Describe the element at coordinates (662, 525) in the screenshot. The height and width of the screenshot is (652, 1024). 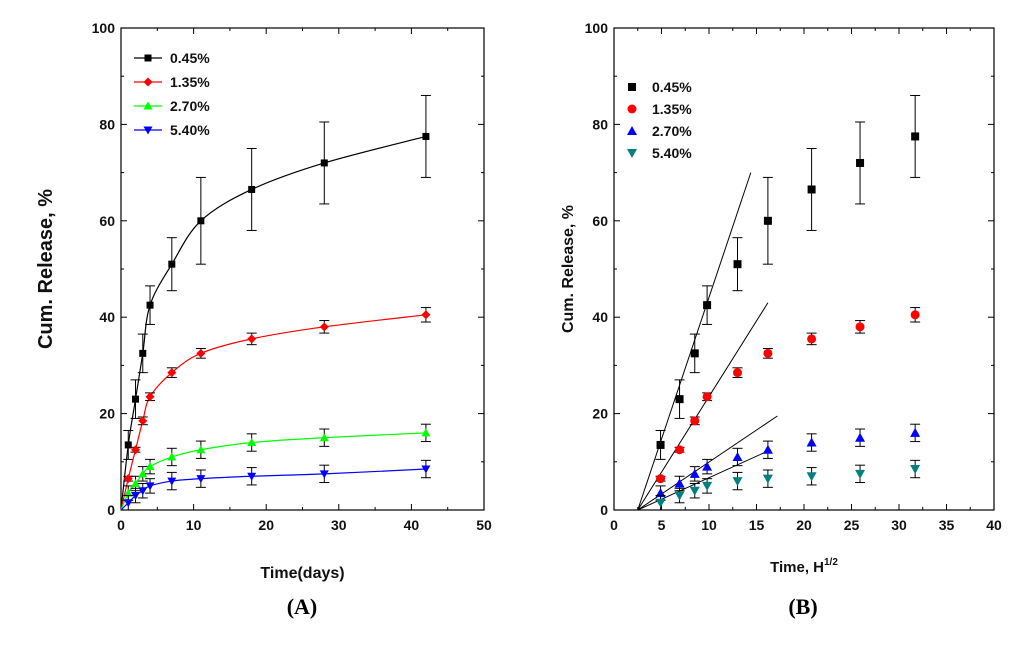
I see `x-tick-label: 5` at that location.